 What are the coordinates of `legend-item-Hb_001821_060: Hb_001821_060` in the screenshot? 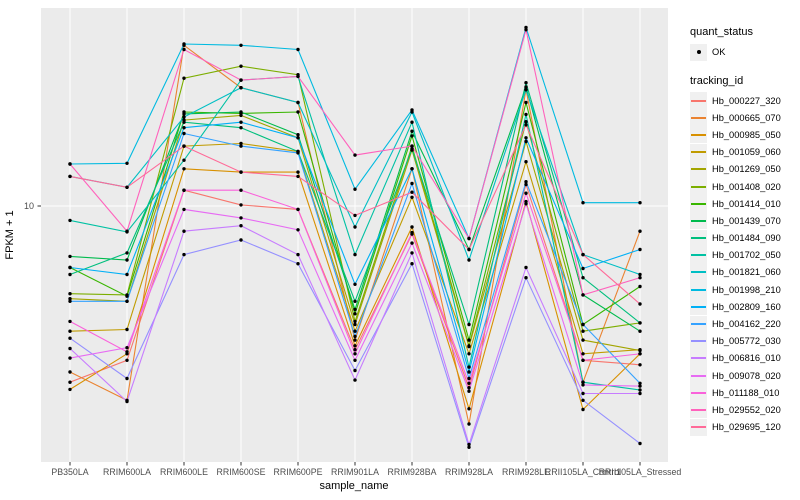 It's located at (744, 272).